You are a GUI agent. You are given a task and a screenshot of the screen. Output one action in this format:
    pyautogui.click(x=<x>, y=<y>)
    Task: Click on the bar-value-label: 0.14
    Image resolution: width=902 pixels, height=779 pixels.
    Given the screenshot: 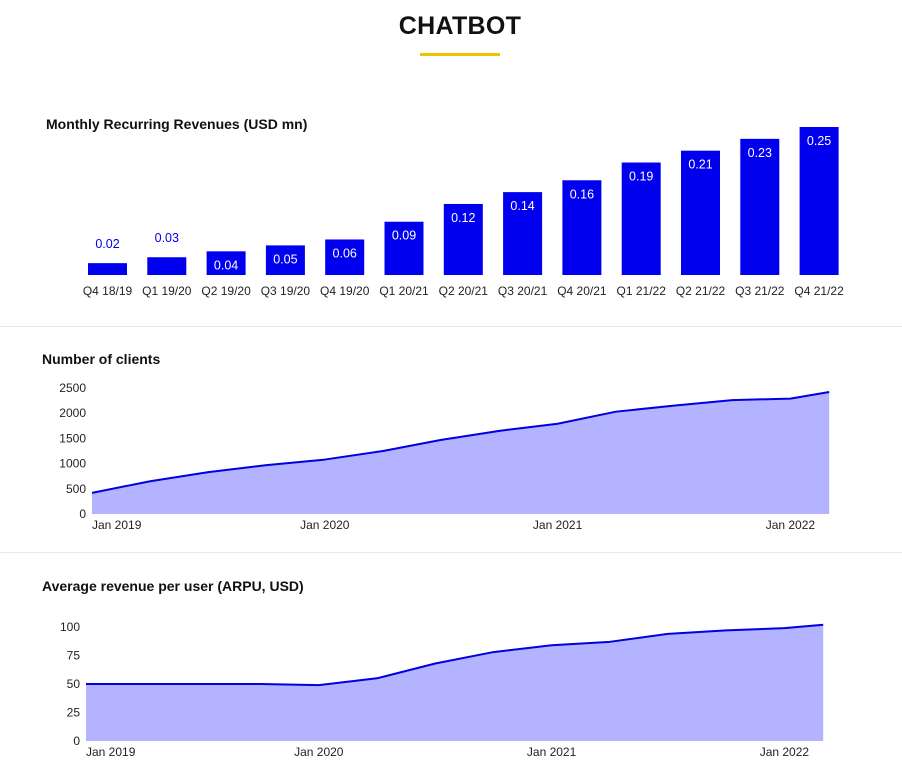 What is the action you would take?
    pyautogui.click(x=522, y=206)
    